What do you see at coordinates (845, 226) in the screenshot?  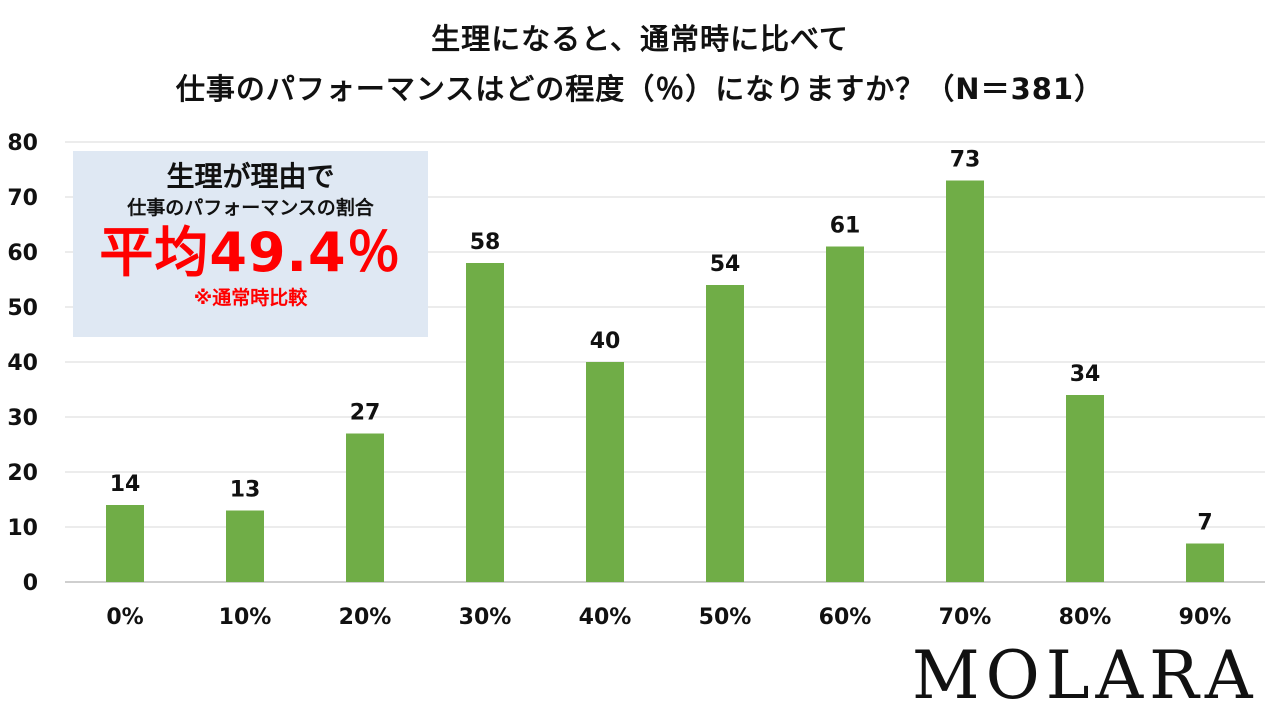 I see `data-label-6: 61` at bounding box center [845, 226].